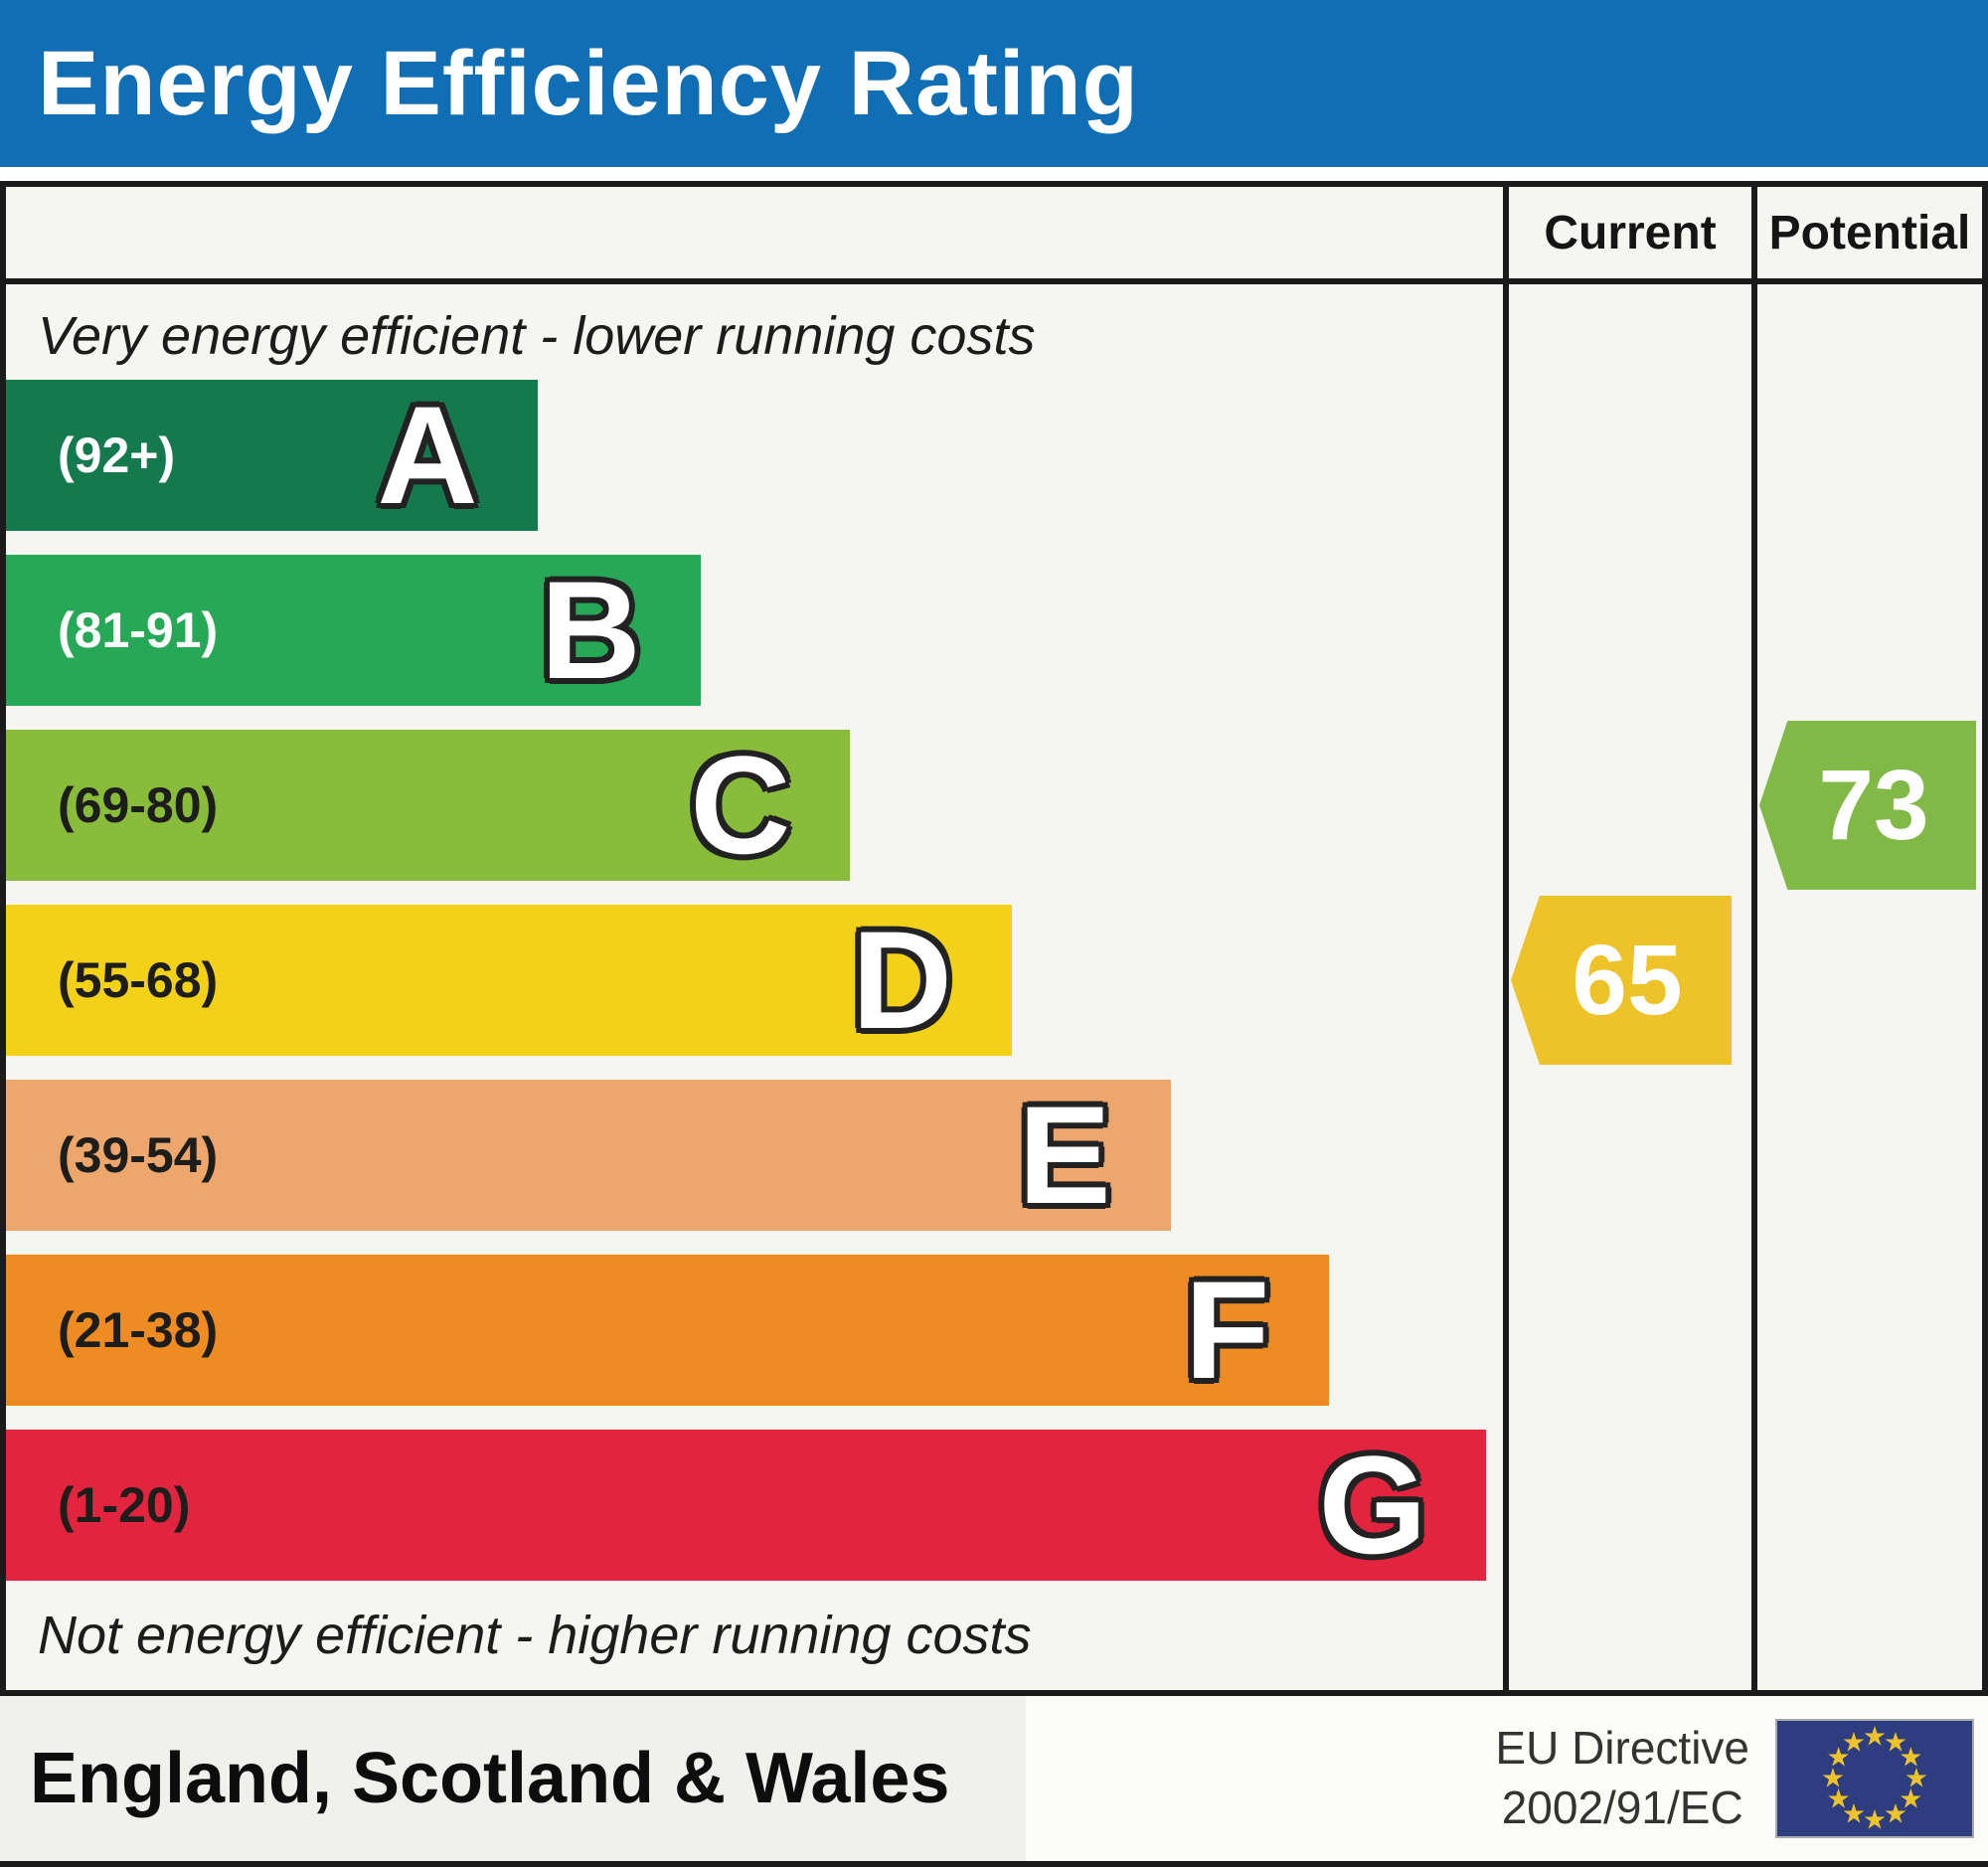 This screenshot has width=1988, height=1867. I want to click on header-cell-potential: Potential, so click(1866, 232).